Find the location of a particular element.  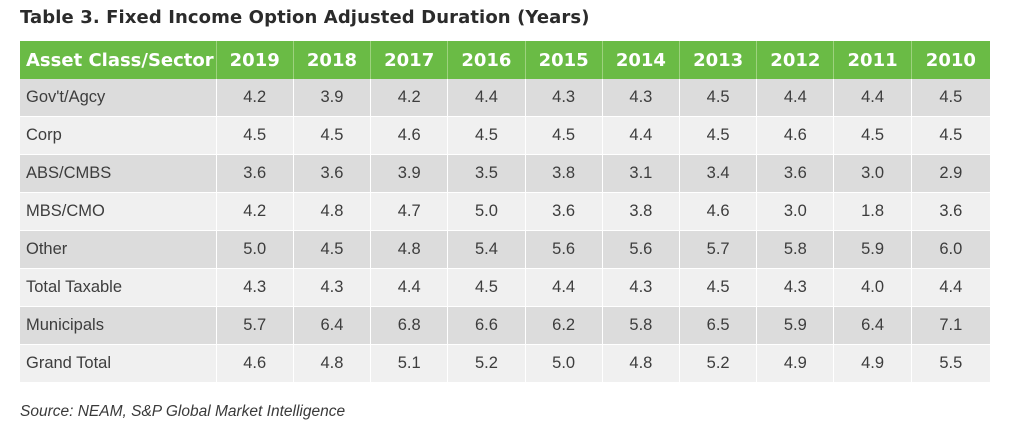

table-cell: 4.2 is located at coordinates (255, 212).